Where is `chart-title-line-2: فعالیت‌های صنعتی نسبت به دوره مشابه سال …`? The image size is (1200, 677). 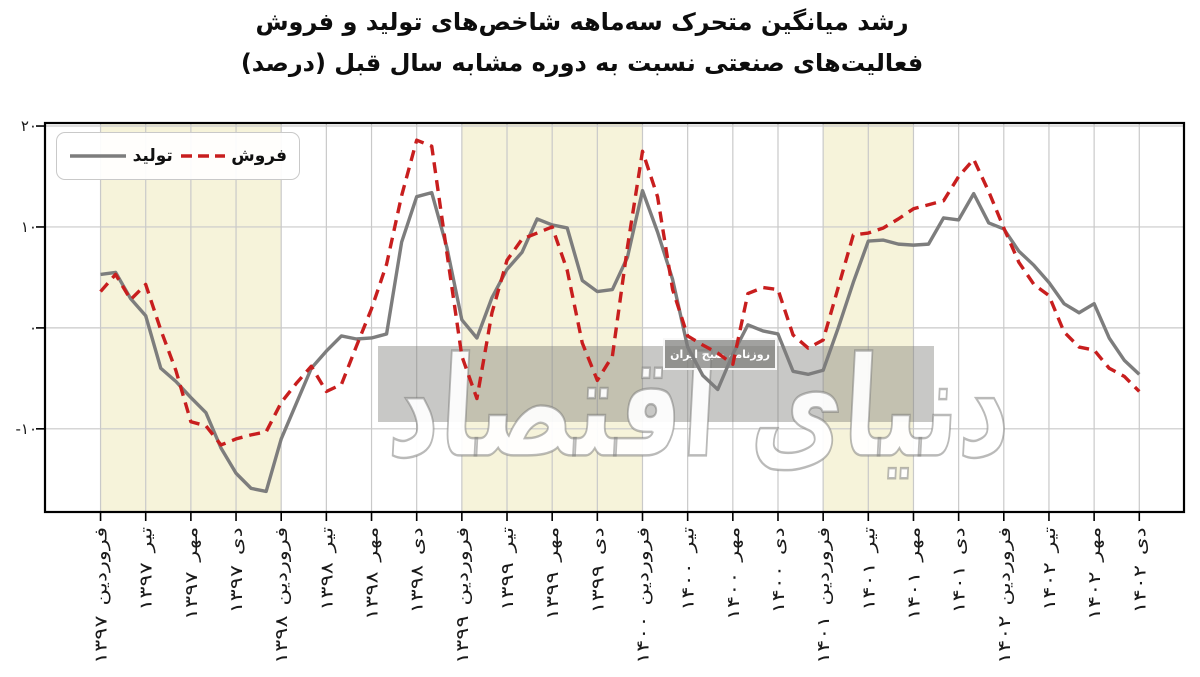 chart-title-line-2: فعالیت‌های صنعتی نسبت به دوره مشابه سال … is located at coordinates (582, 63).